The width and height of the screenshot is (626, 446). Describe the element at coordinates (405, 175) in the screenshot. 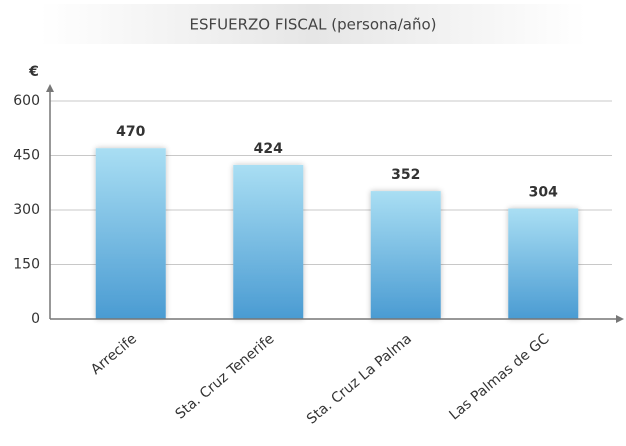

I see `value-label: 352` at that location.